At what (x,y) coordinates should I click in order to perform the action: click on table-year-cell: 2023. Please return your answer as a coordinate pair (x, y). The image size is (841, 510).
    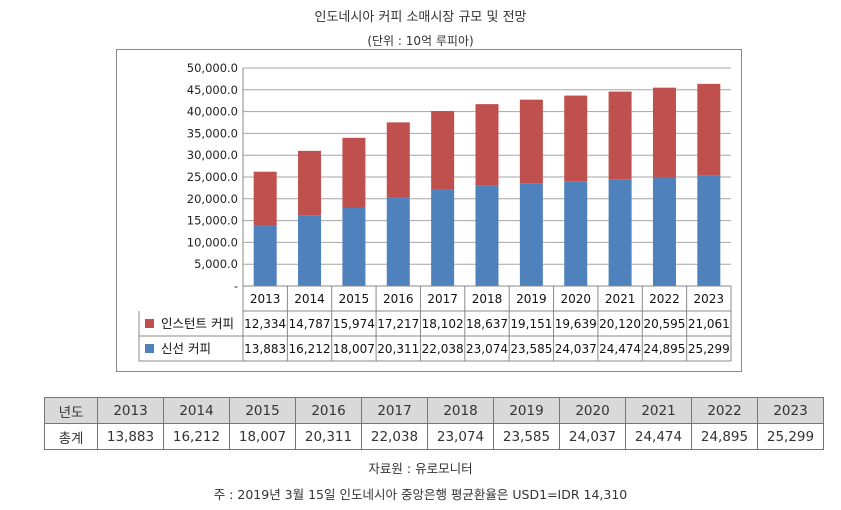
    Looking at the image, I should click on (790, 410).